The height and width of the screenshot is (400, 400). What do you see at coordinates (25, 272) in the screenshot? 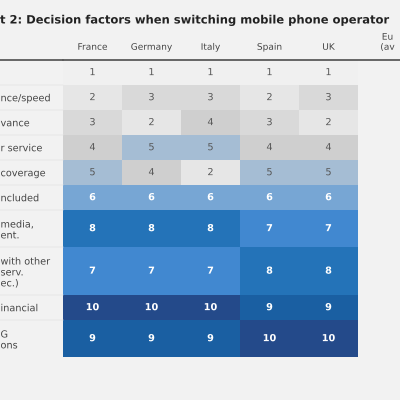
I see `y-tick-label: with other serv. ec.)` at bounding box center [25, 272].